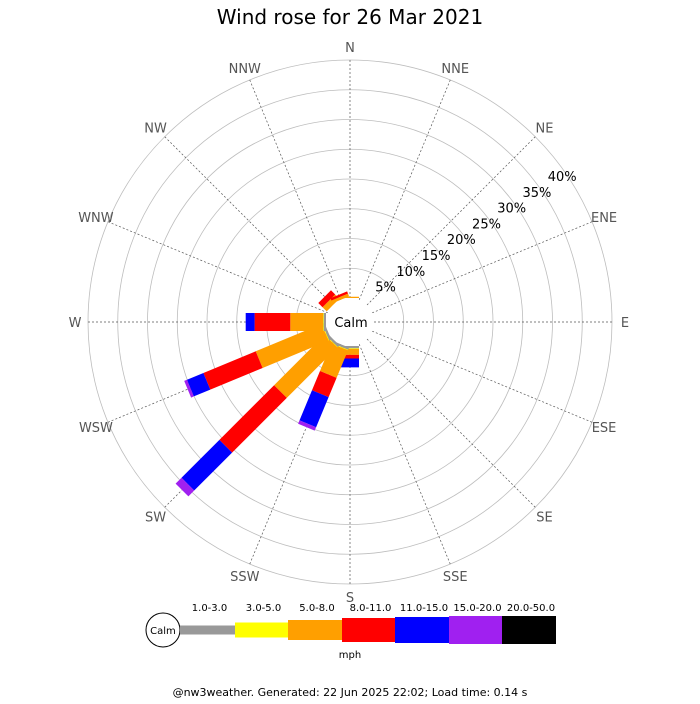 This screenshot has width=700, height=704. Describe the element at coordinates (371, 608) in the screenshot. I see `legend-label-3: 8.0-11.0` at that location.